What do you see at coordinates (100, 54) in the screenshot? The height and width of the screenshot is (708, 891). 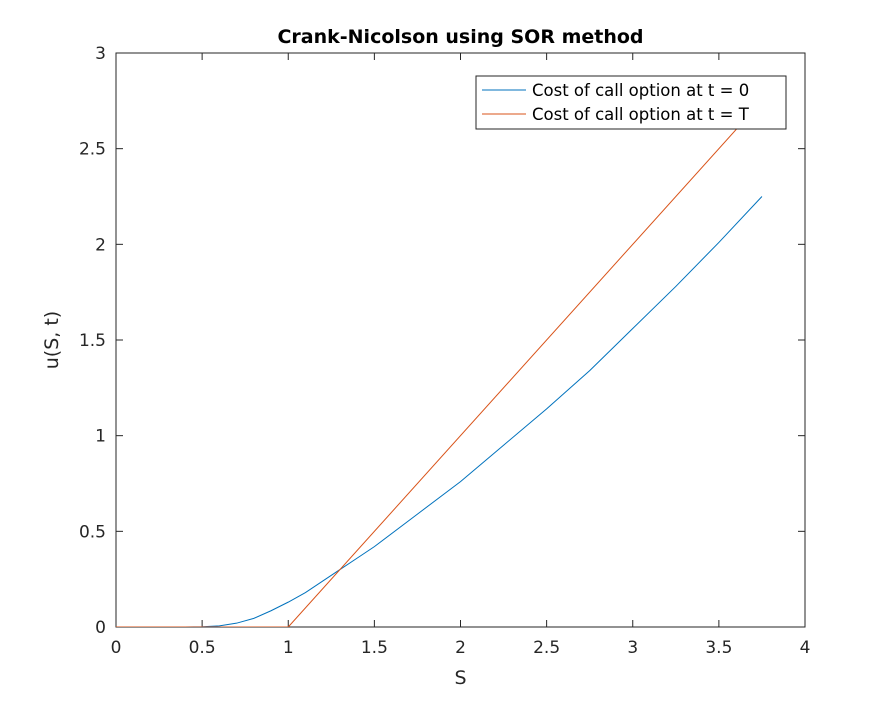 I see `y-tick-label: 3` at bounding box center [100, 54].